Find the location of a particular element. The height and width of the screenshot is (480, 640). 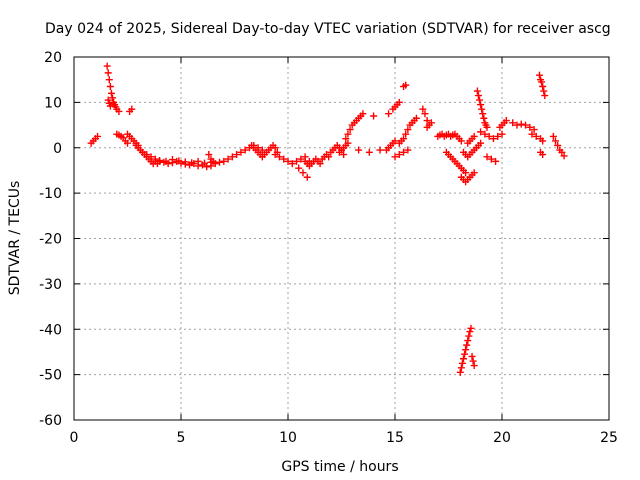

y-tick-label: 10 is located at coordinates (53, 103).